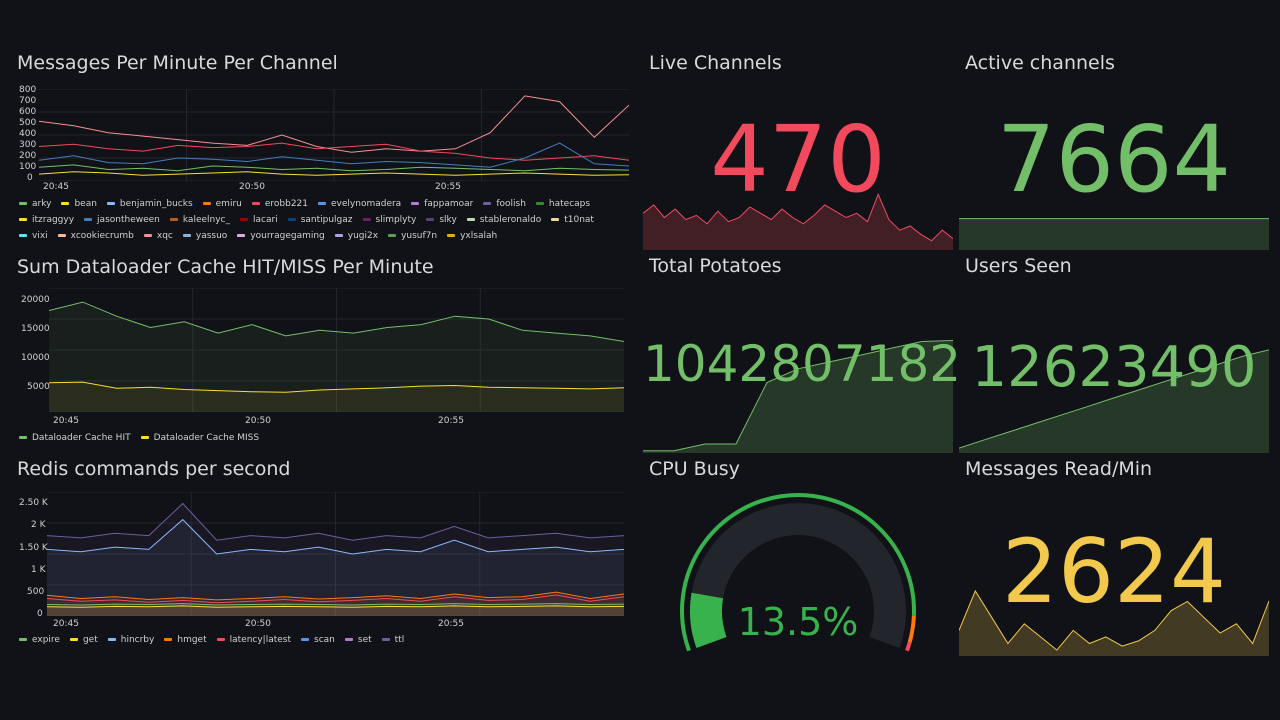 The height and width of the screenshot is (720, 1280). Describe the element at coordinates (1114, 151) in the screenshot. I see `panel-active-channels: Active channels 7664` at that location.